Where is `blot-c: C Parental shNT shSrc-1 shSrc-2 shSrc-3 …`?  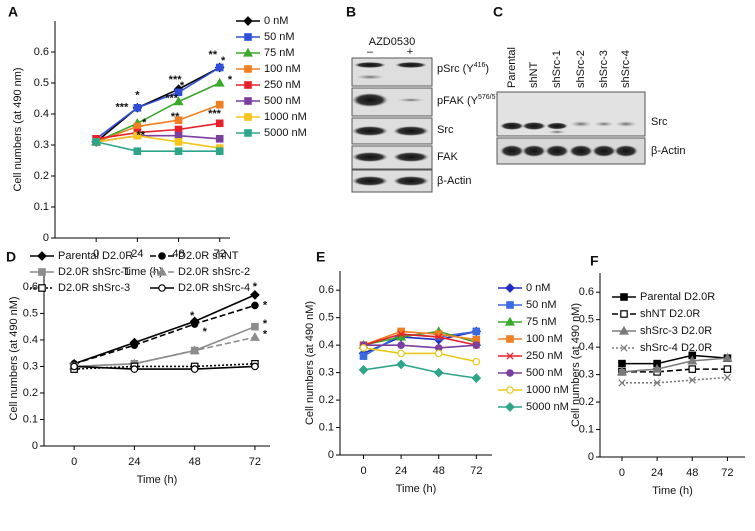 blot-c: C Parental shNT shSrc-1 shSrc-2 shSrc-3 … is located at coordinates (589, 84).